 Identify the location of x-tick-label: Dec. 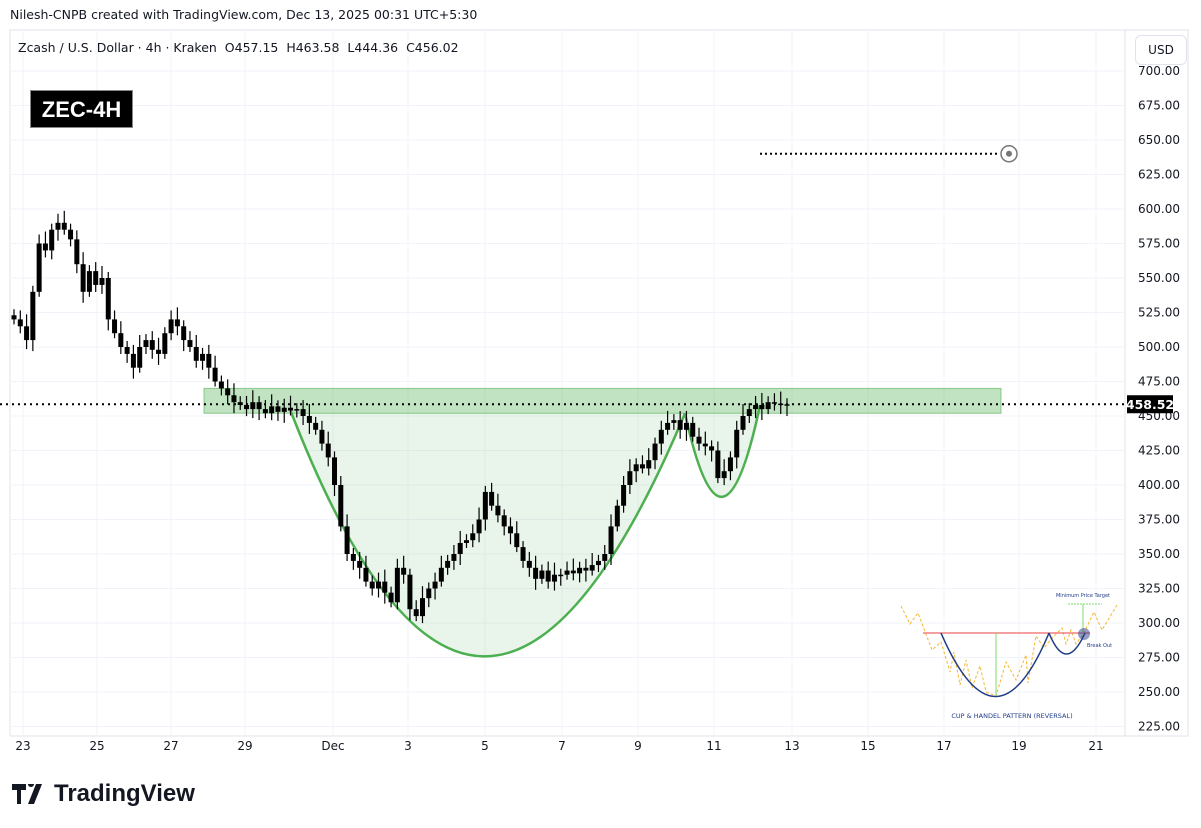
(332, 746).